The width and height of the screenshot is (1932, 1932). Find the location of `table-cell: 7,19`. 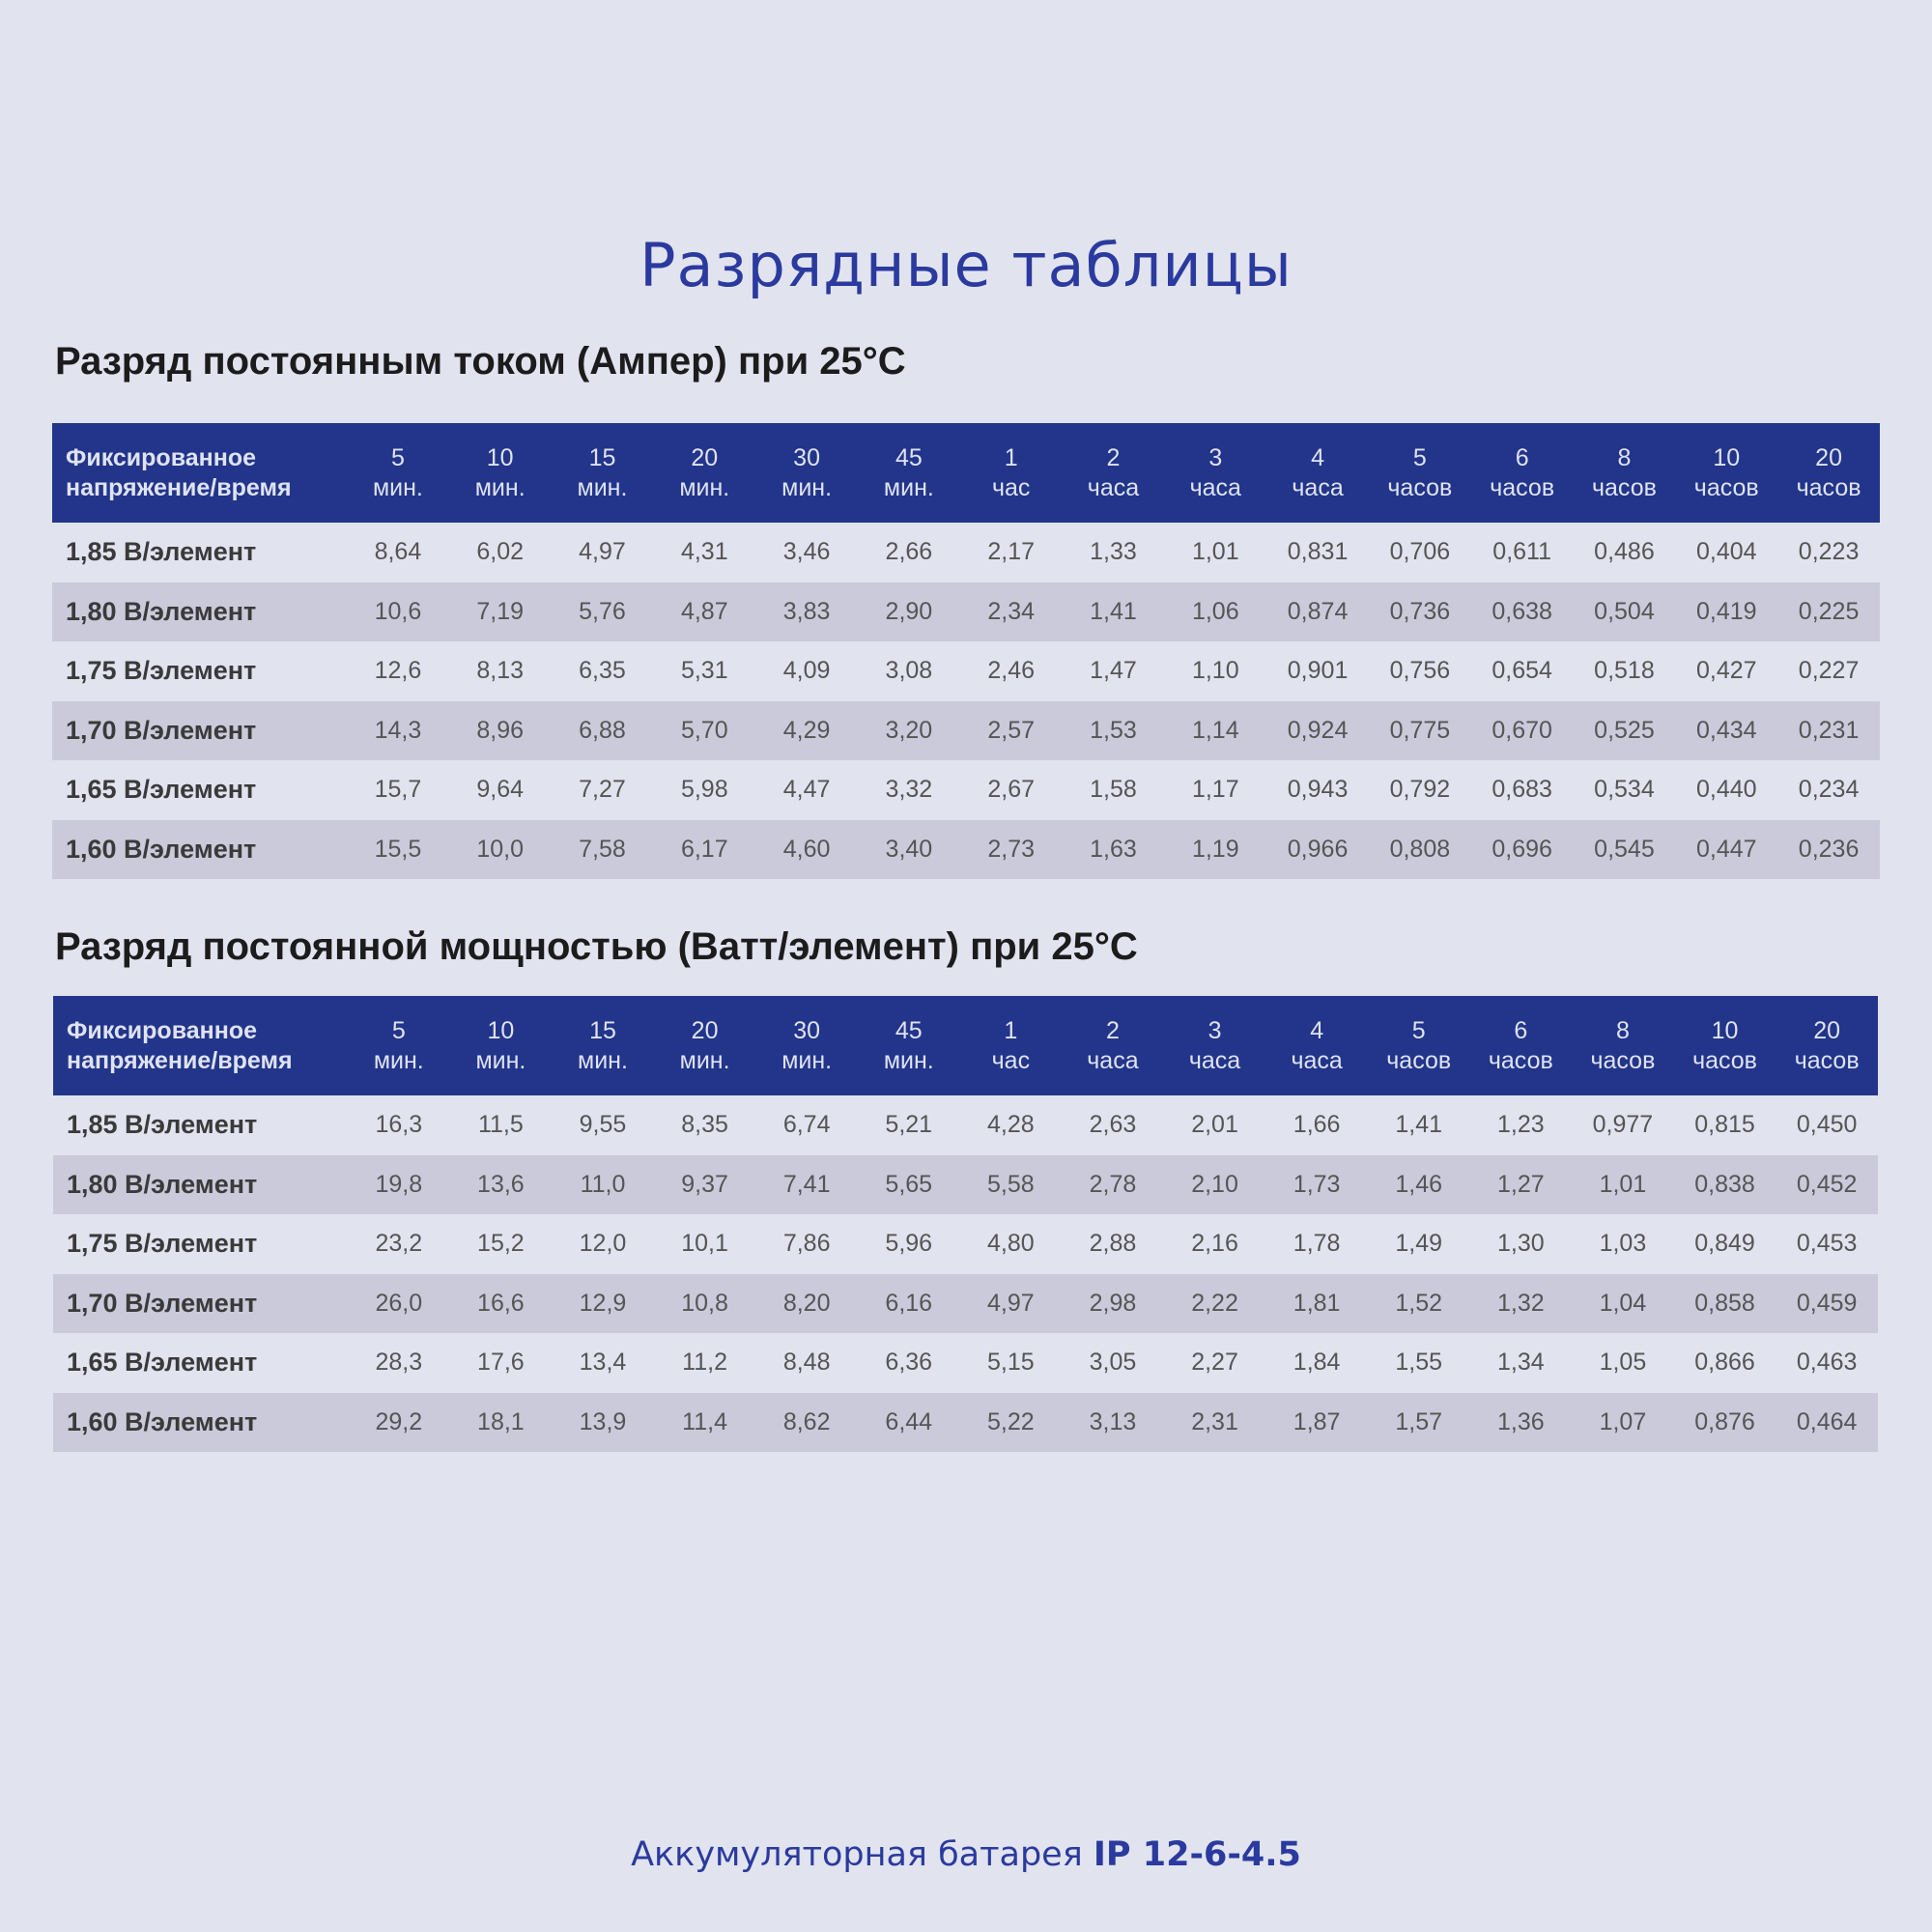

table-cell: 7,19 is located at coordinates (500, 611).